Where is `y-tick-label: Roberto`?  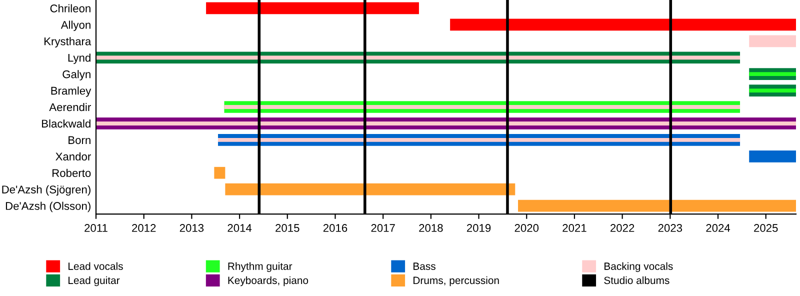
y-tick-label: Roberto is located at coordinates (71, 172).